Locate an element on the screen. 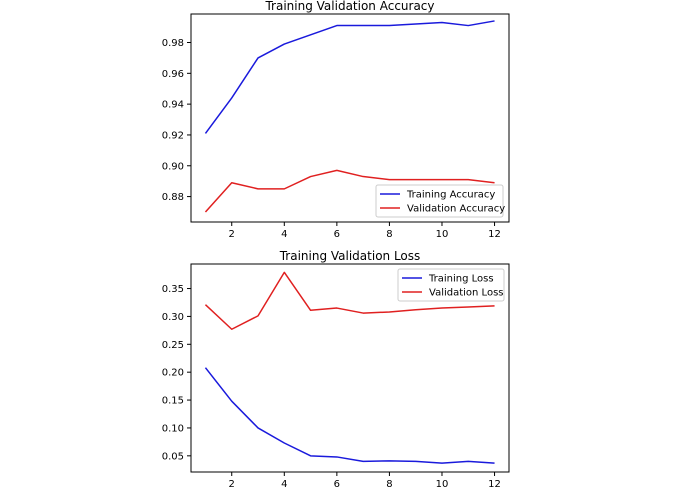 The image size is (695, 494). accuracy-x-tick-label: 4 is located at coordinates (284, 234).